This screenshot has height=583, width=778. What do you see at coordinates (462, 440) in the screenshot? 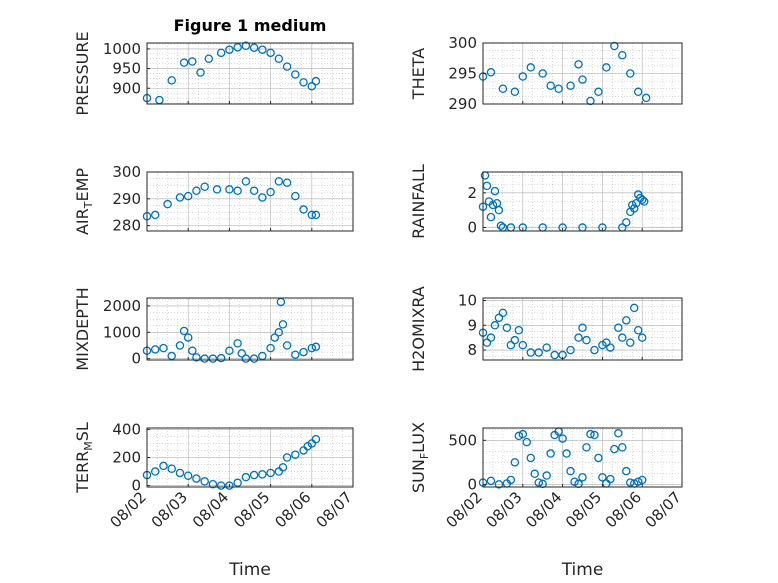
I see `y-tick-label: 500` at bounding box center [462, 440].